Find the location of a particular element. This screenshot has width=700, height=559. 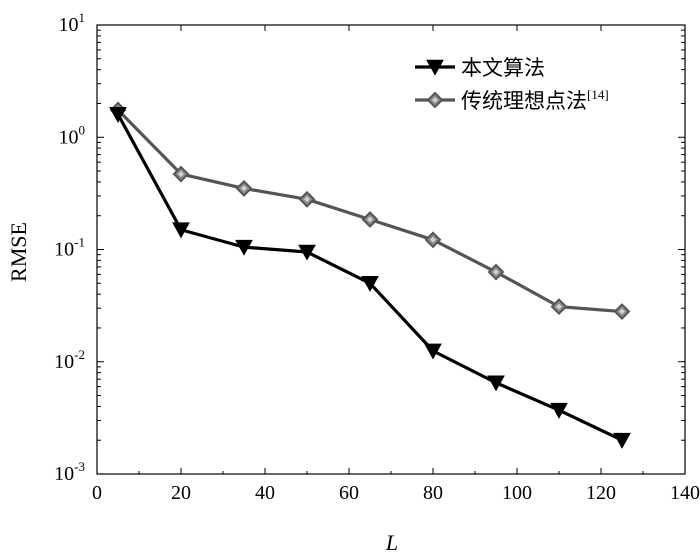

x-tick-label: 40 is located at coordinates (265, 493).